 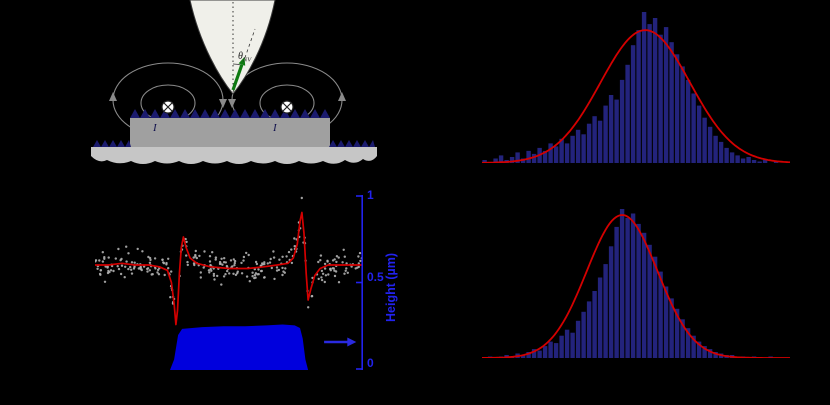 What do you see at coordinates (234, 155) in the screenshot?
I see `substrate` at bounding box center [234, 155].